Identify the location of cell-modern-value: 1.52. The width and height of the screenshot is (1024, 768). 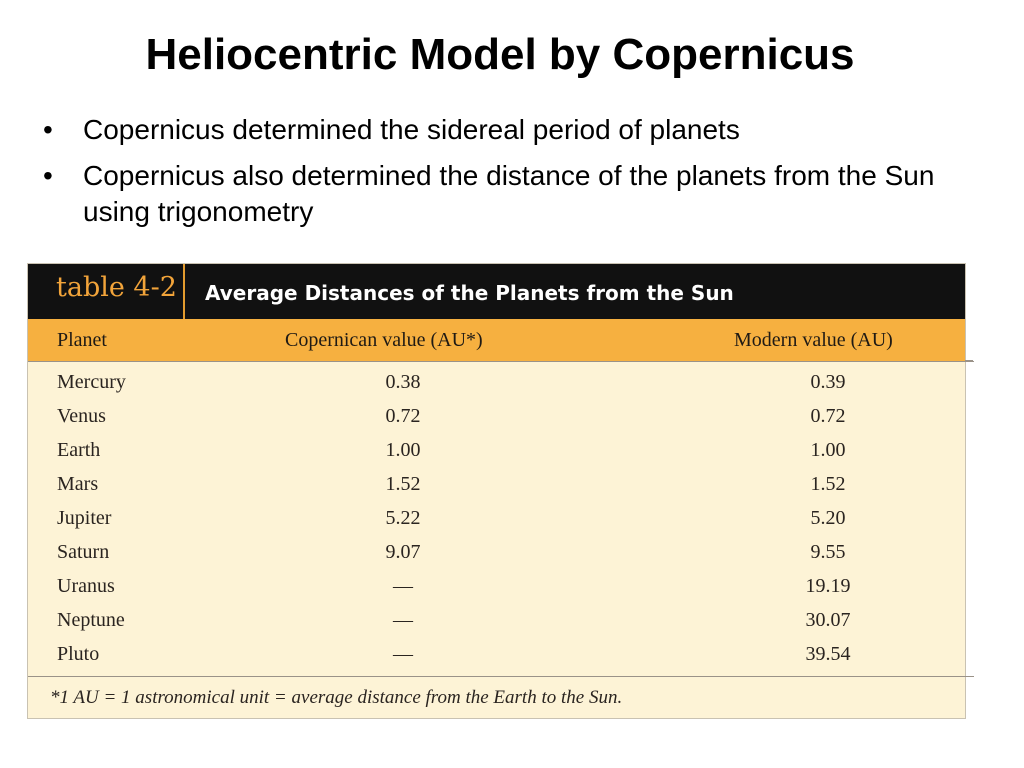
(828, 484).